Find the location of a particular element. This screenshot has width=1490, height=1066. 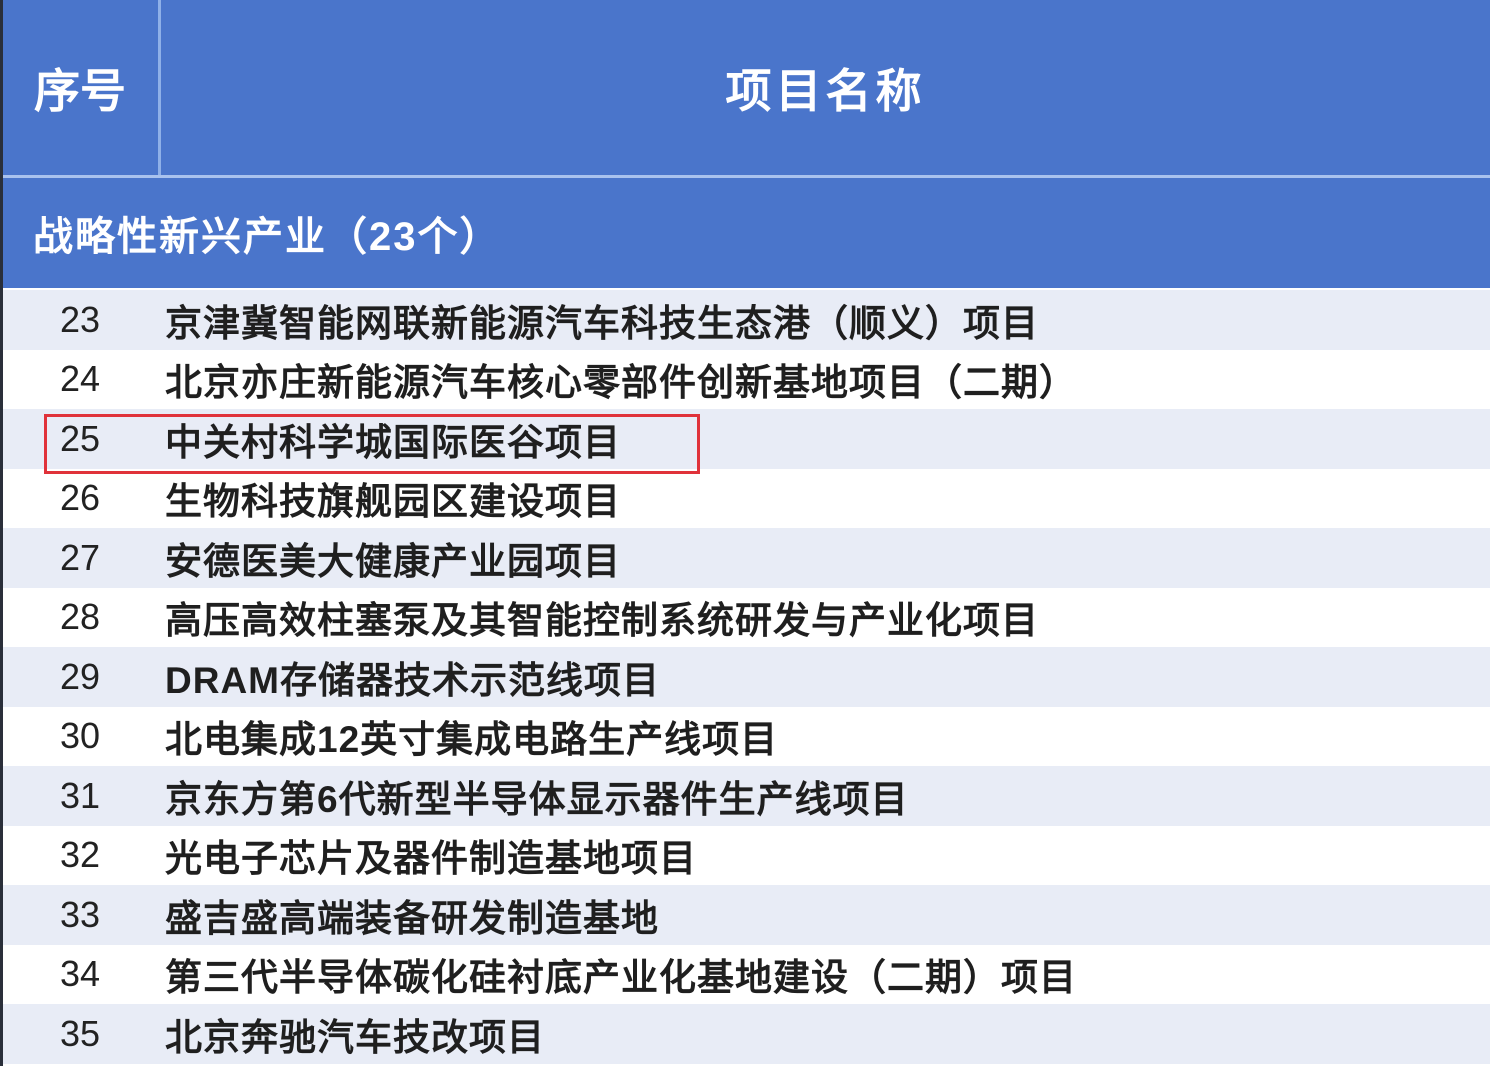

table-row: 30 北电集成12英寸集成电路生产线项目 is located at coordinates (746, 737).